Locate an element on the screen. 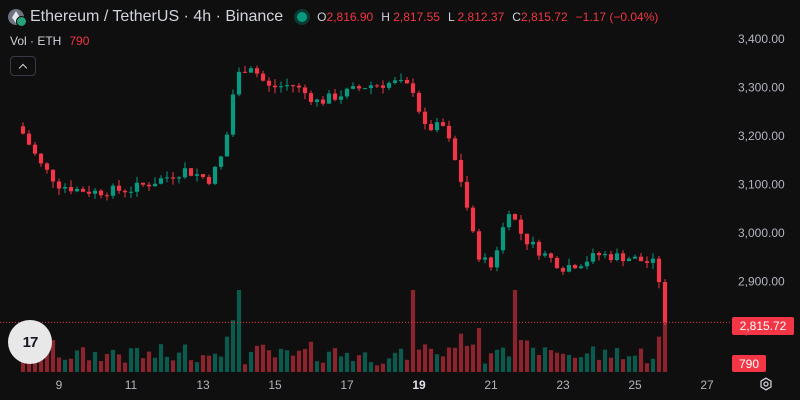  current-price-tag: 2,815.72 is located at coordinates (763, 326).